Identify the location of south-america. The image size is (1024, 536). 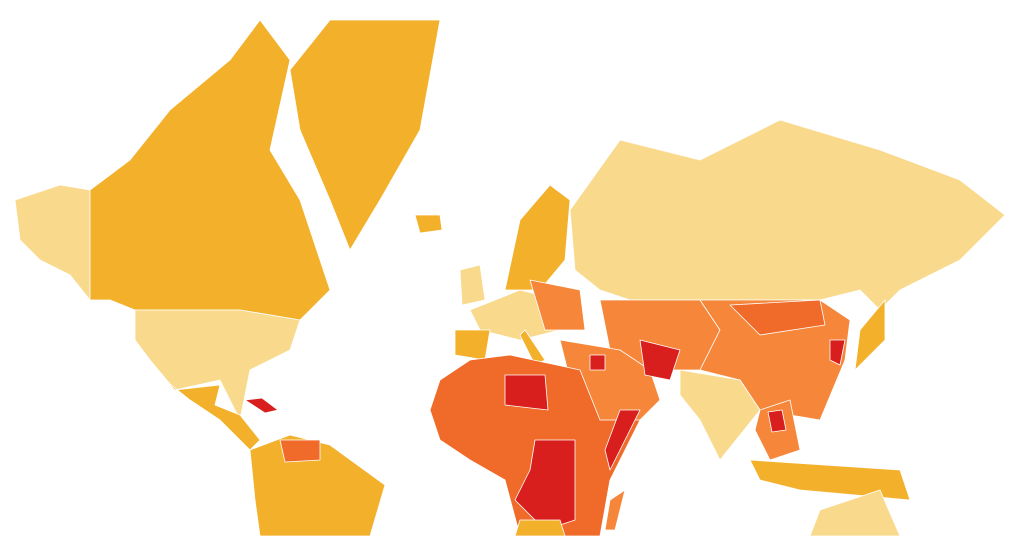
(317, 485).